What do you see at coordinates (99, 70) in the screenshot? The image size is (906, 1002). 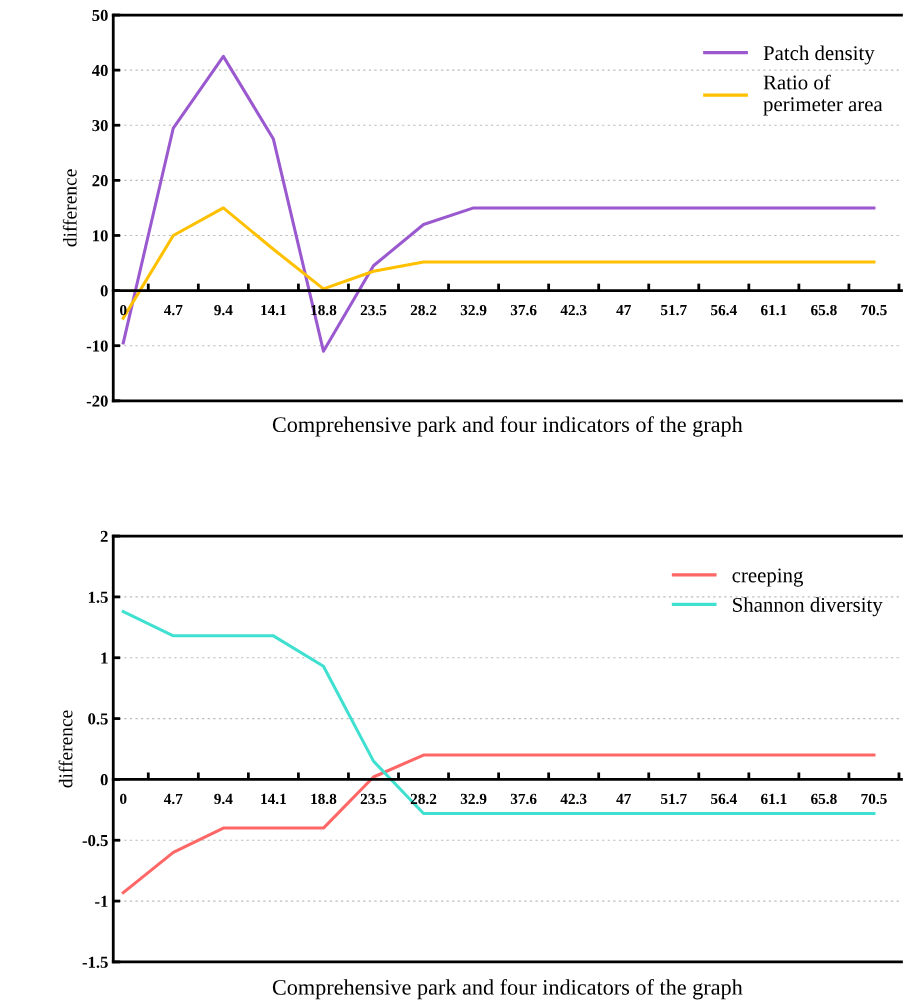 I see `y-tick-label: 40` at bounding box center [99, 70].